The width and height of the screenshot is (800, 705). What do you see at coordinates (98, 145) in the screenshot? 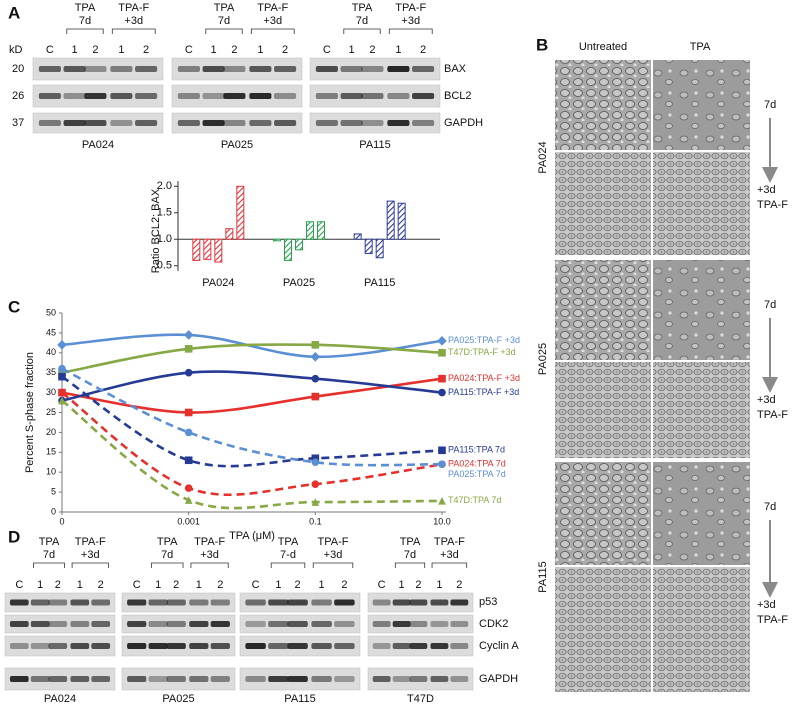
I see `cell-line-label: PA024` at bounding box center [98, 145].